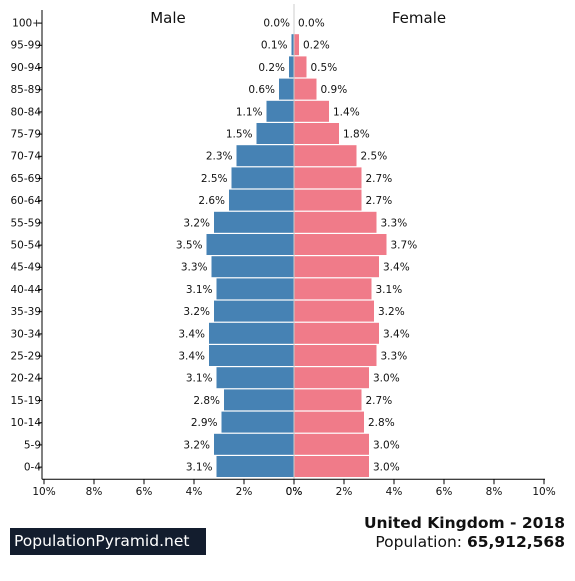 This screenshot has height=581, width=575. I want to click on male-value-label: 0.0%, so click(276, 24).